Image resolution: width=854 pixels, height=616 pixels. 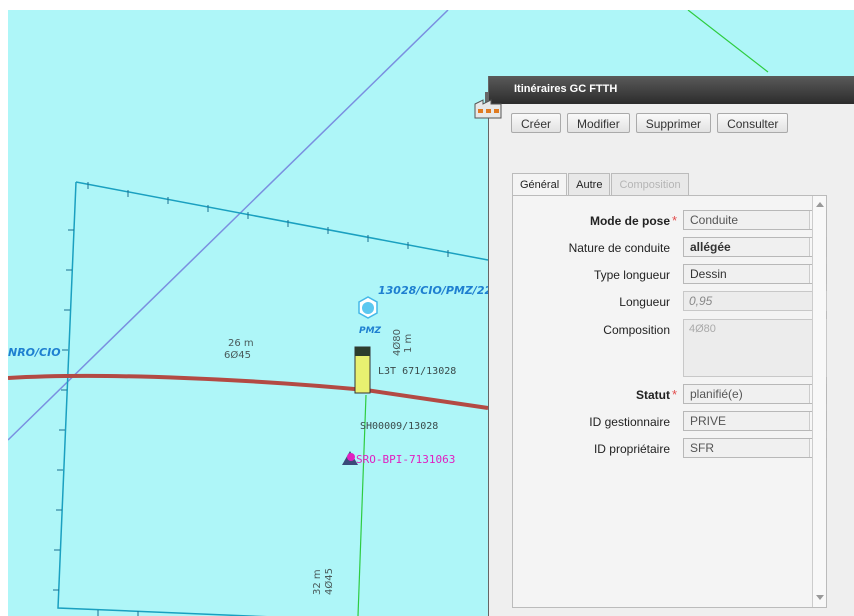 I want to click on row-nature-conduite: Nature de conduite allégée, so click(x=670, y=248).